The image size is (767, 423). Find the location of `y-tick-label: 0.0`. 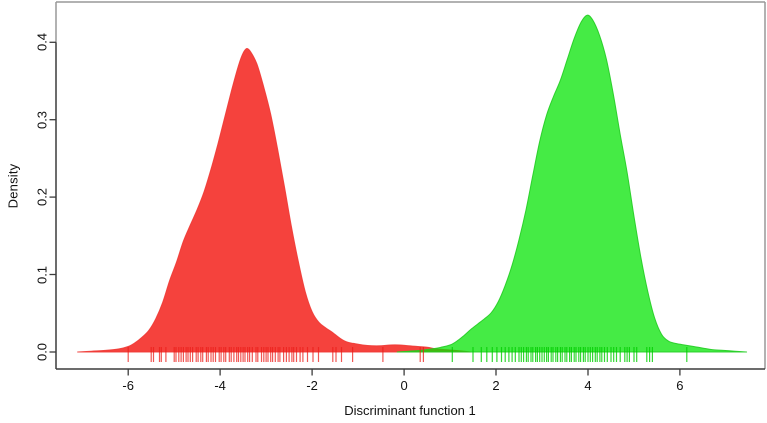

y-tick-label: 0.0 is located at coordinates (42, 352).